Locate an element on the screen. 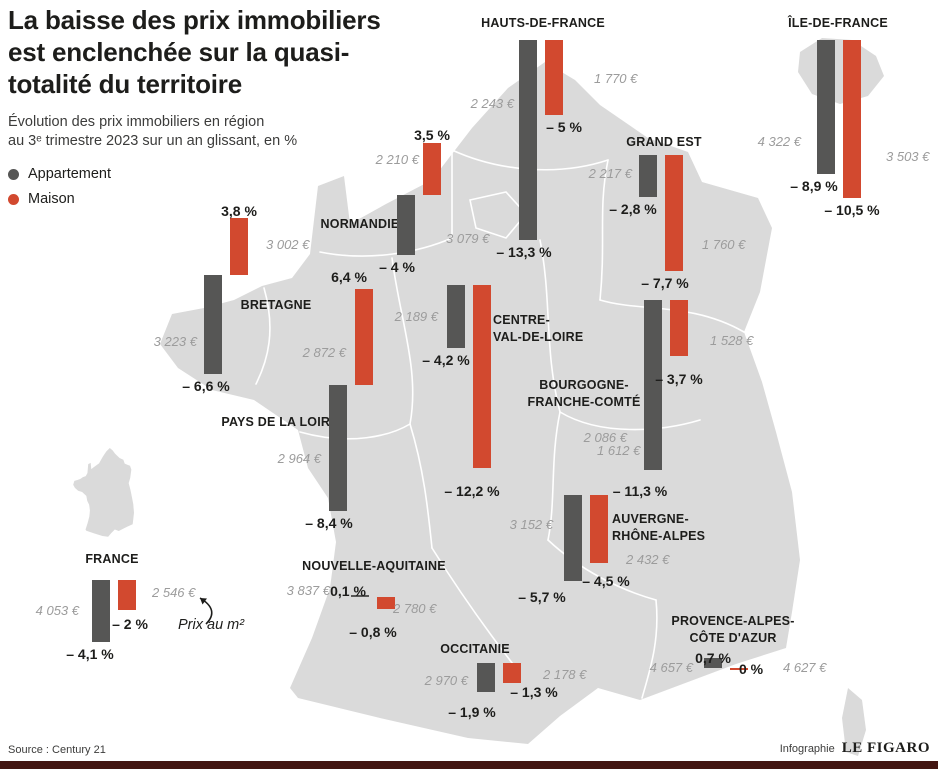 The image size is (938, 769). legend-label: Appartement is located at coordinates (70, 174).